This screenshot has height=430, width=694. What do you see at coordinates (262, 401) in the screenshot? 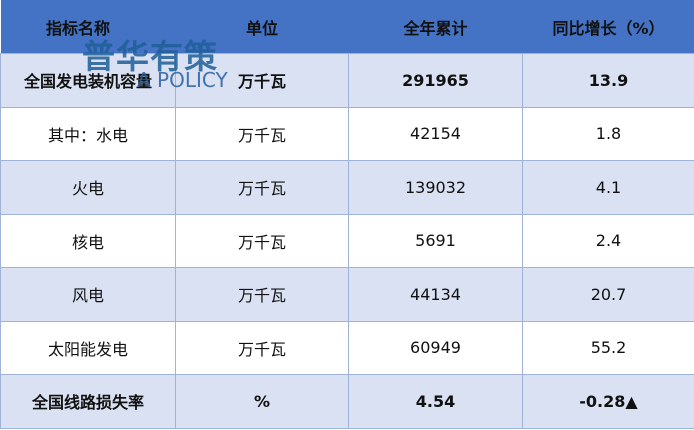
I see `cell-unit: %` at bounding box center [262, 401].